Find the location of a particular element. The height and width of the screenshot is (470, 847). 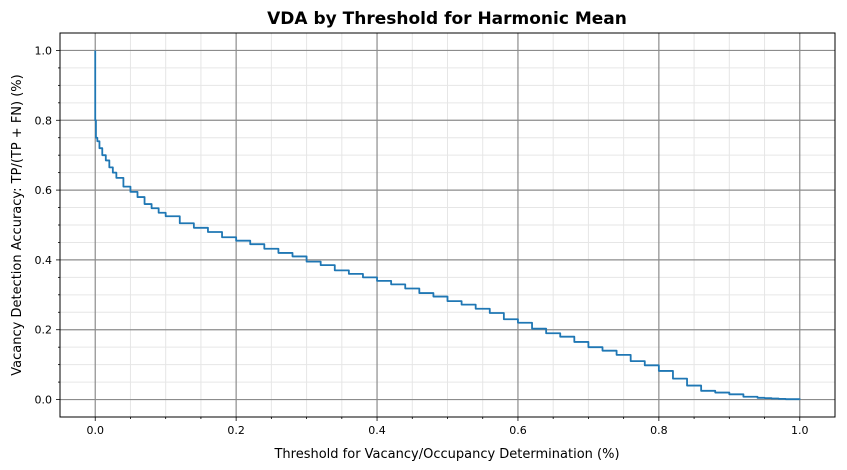

y-tick-label: 0.4 is located at coordinates (44, 260).